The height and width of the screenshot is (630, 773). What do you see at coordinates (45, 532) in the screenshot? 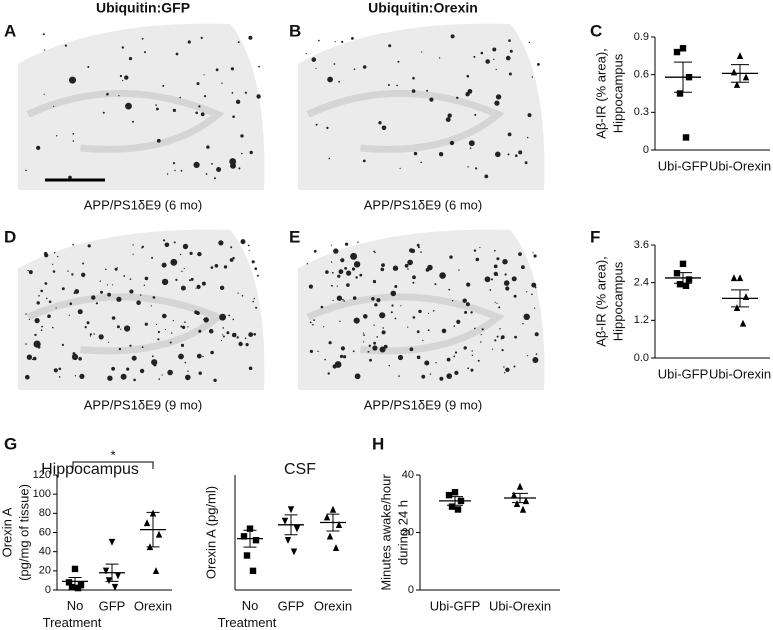
I see `y-tick-label: 60` at bounding box center [45, 532].